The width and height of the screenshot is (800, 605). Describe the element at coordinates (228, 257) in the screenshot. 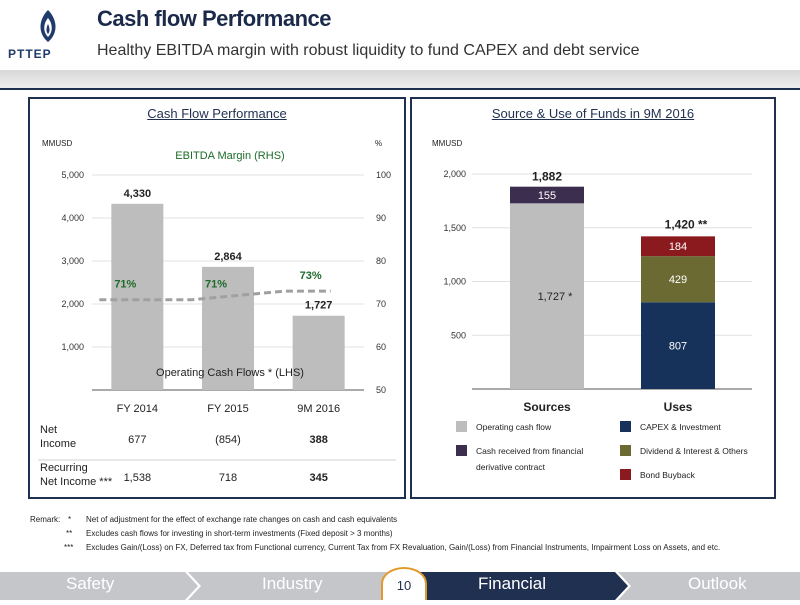

I see `bar-value-label: 2,864` at that location.